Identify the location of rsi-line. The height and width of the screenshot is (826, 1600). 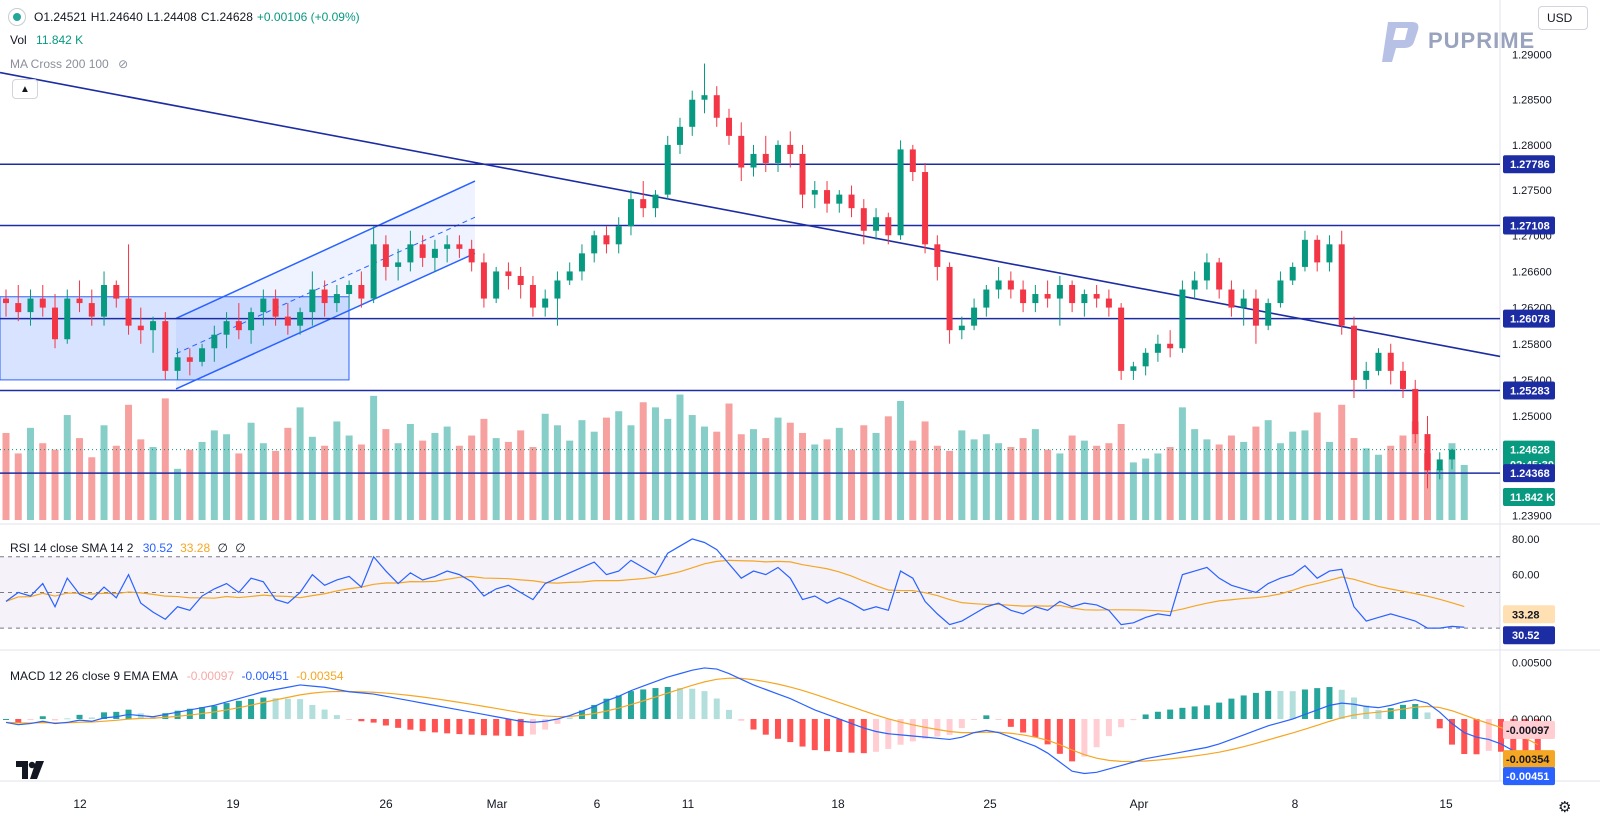
(735, 583).